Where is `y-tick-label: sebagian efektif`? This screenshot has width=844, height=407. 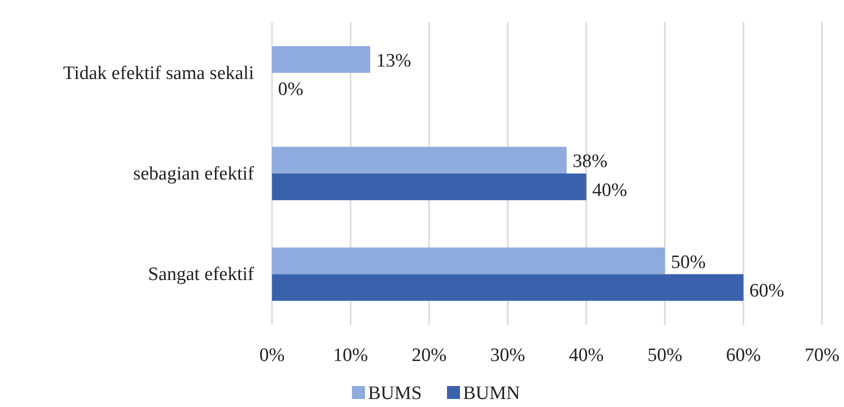
y-tick-label: sebagian efektif is located at coordinates (194, 174).